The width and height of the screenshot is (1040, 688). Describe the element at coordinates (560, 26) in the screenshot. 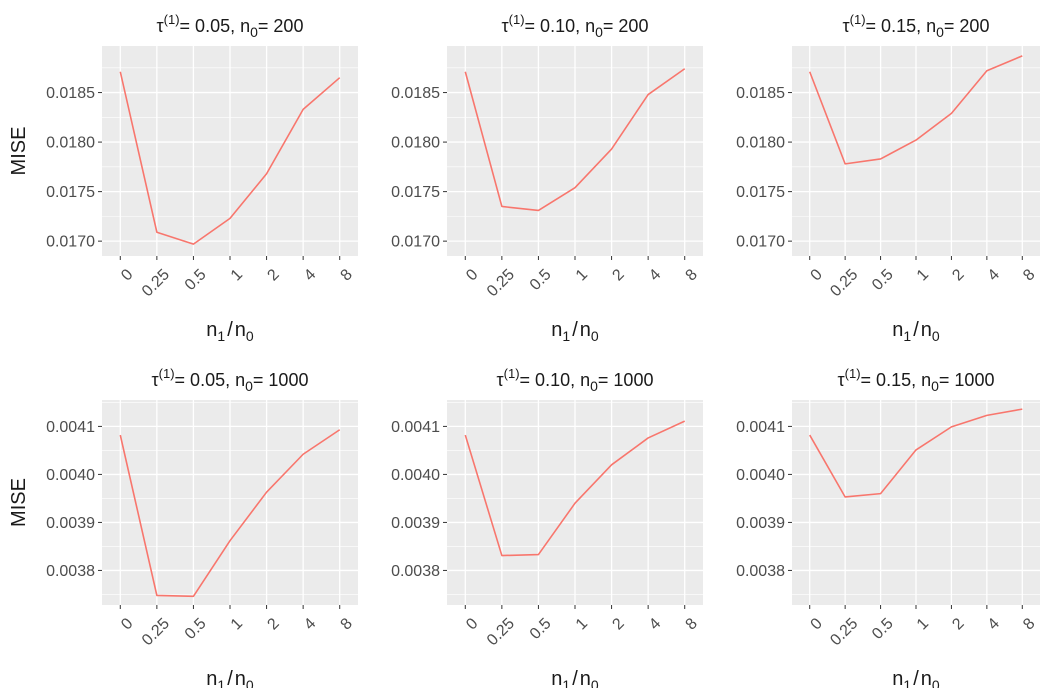

I see `title-text: = 0.10, n` at that location.